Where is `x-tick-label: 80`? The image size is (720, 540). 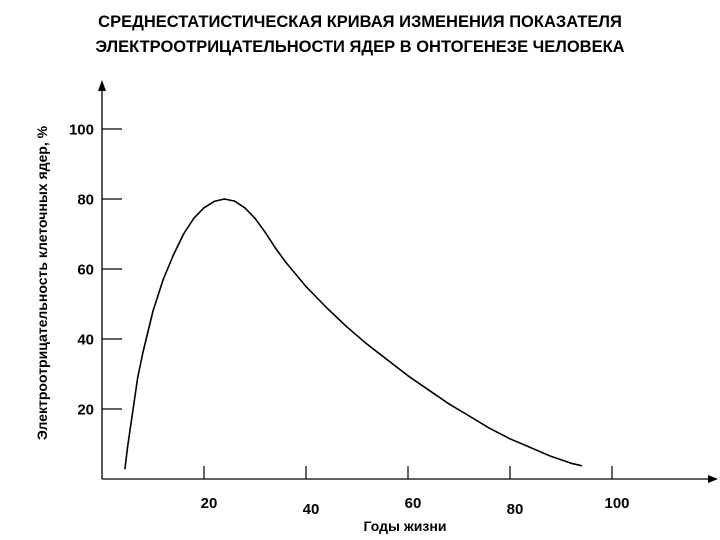 x-tick-label: 80 is located at coordinates (515, 509).